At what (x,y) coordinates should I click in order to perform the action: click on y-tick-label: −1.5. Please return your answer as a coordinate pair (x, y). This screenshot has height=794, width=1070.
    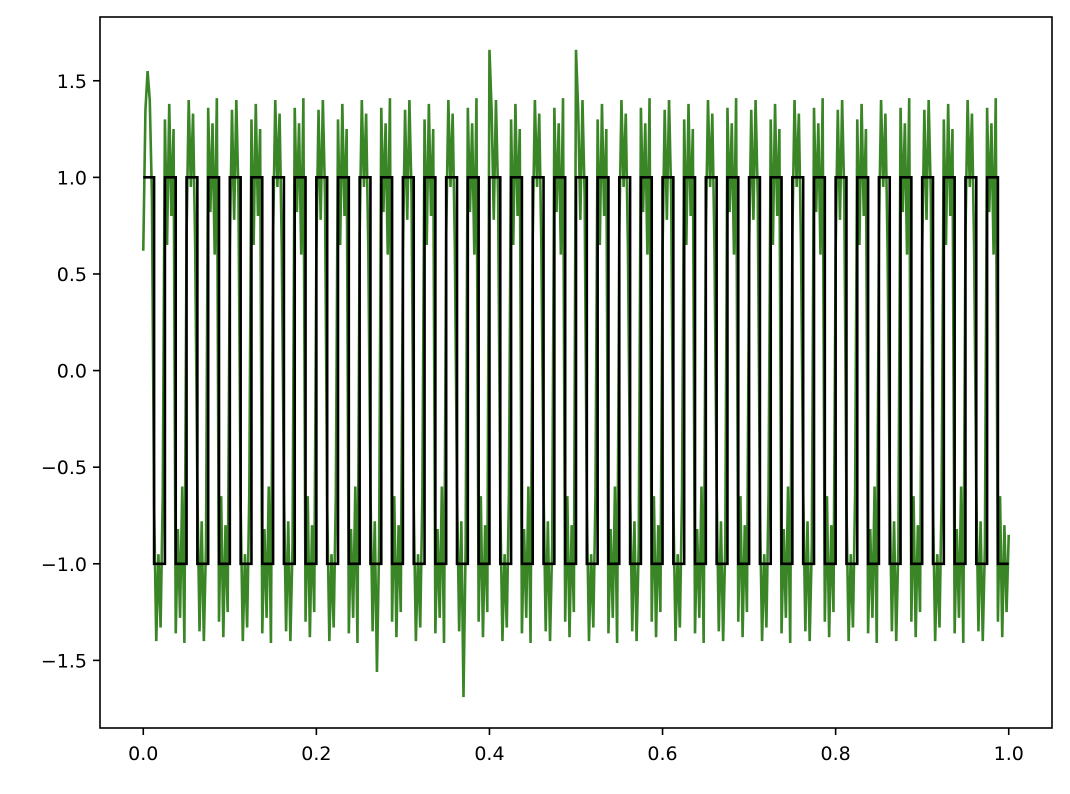
    Looking at the image, I should click on (64, 661).